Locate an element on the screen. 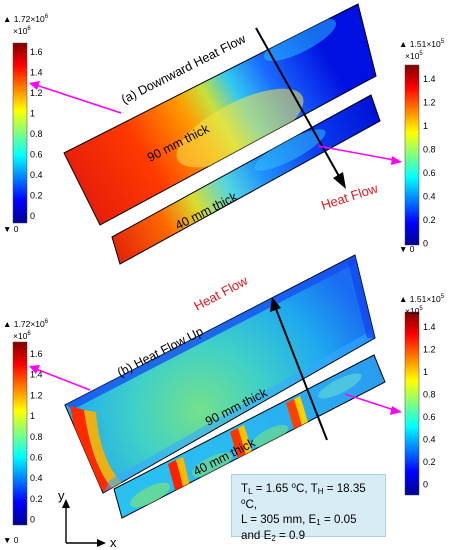 Image resolution: width=453 pixels, height=550 pixels. panel-b-pointer-left is located at coordinates (60, 378).